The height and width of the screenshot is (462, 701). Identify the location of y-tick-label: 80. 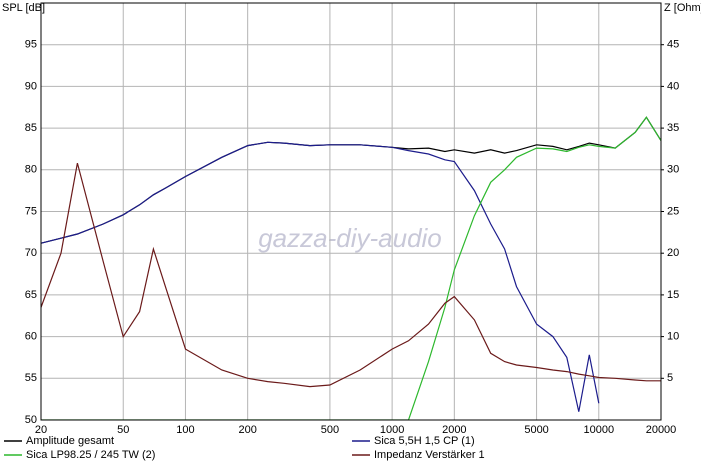
(31, 170).